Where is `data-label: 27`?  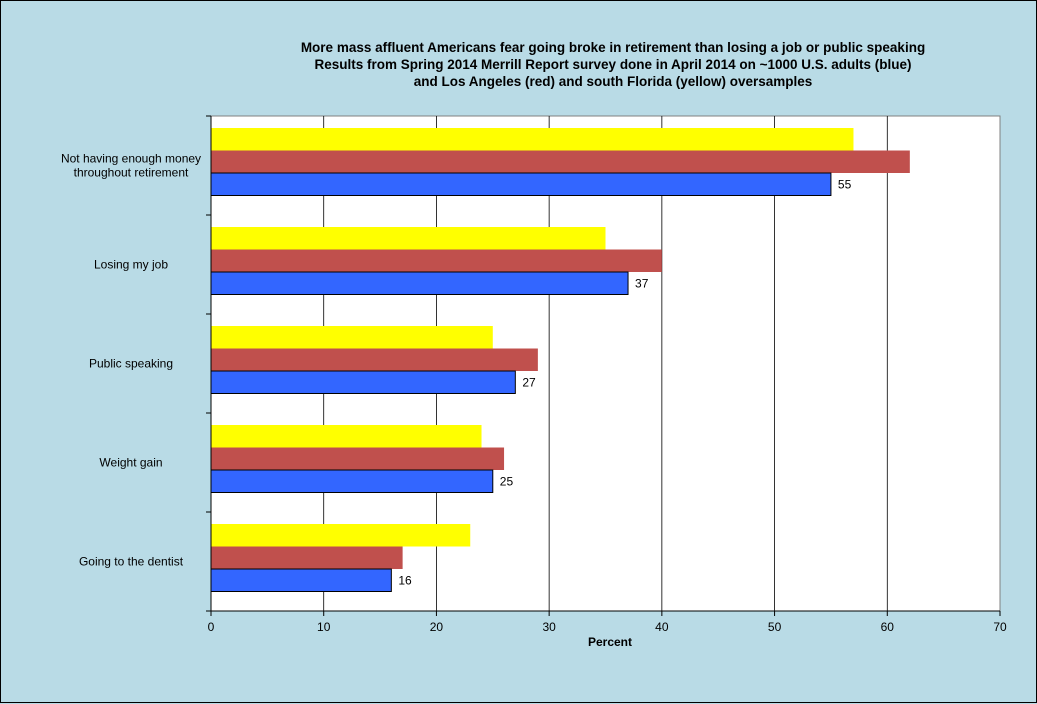
data-label: 27 is located at coordinates (529, 382).